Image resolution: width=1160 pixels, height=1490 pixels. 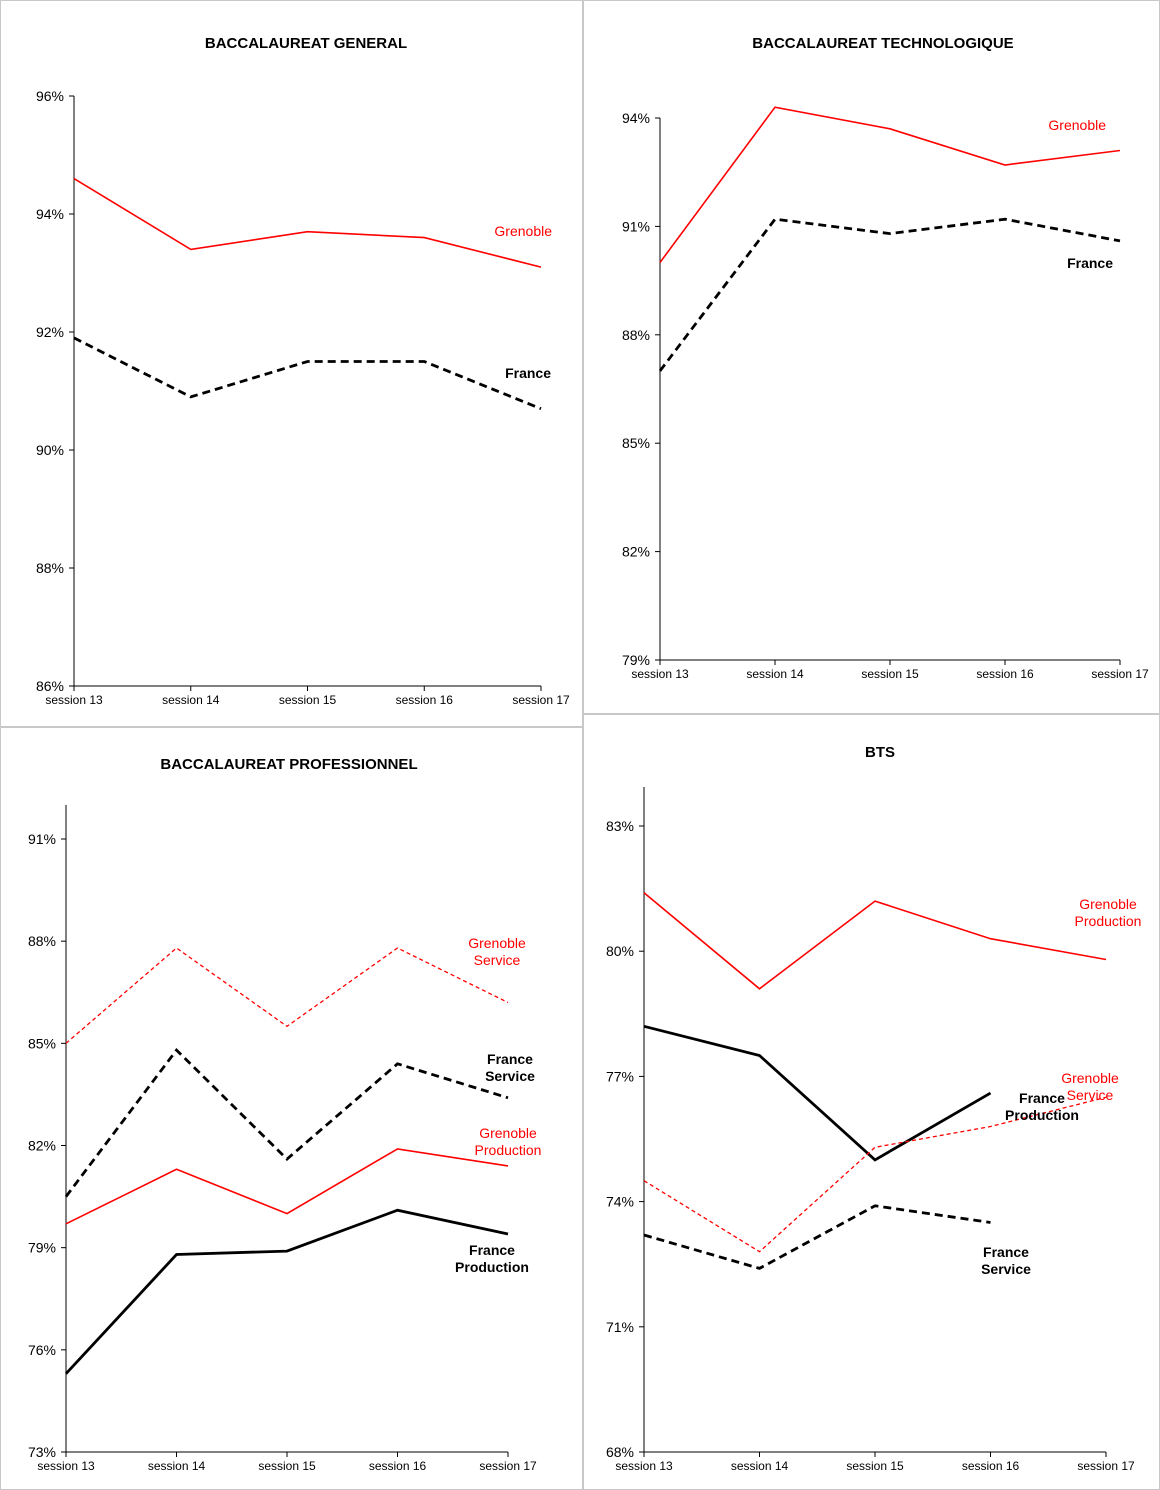 I want to click on y-tick-label: 73%, so click(x=42, y=1452).